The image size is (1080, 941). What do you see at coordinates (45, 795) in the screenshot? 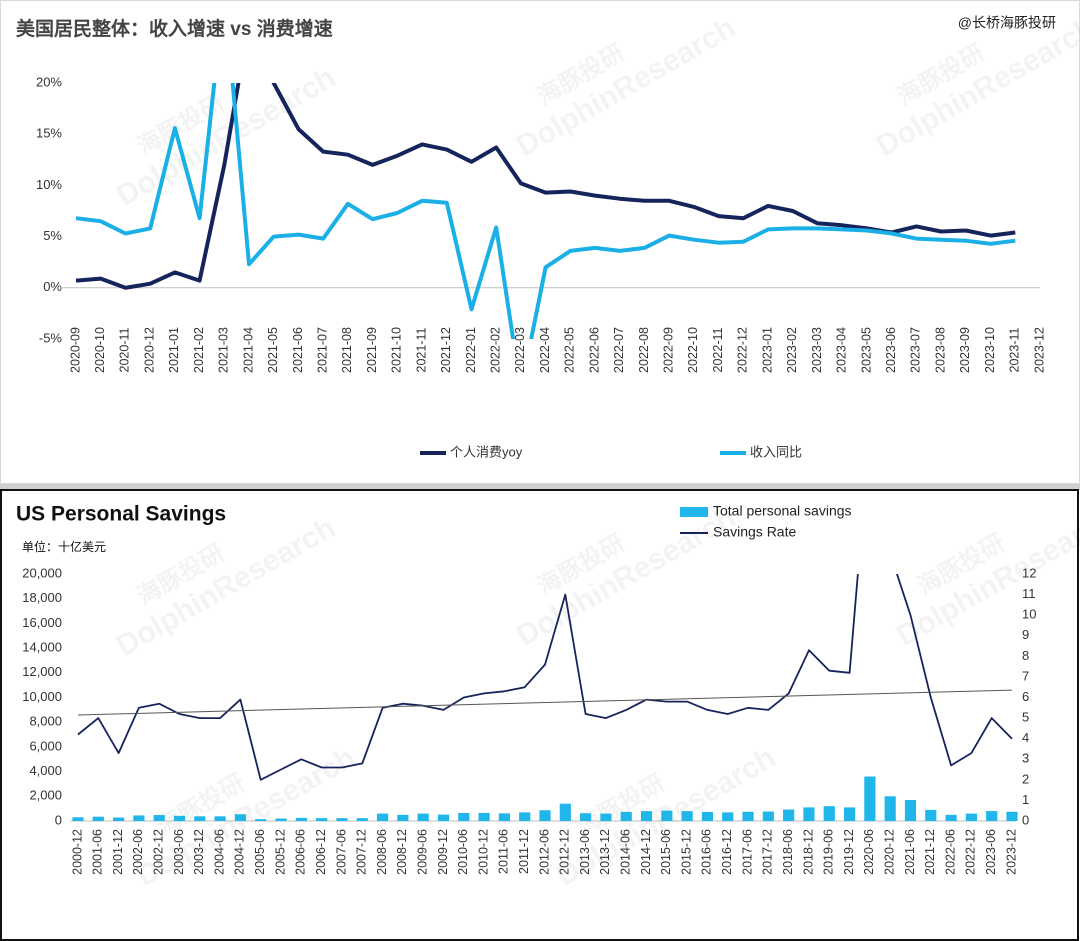
I see `y-tick-label: 2,000` at bounding box center [45, 795].